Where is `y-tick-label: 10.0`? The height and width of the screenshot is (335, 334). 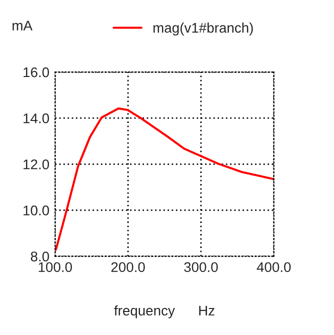
y-tick-label: 10.0 is located at coordinates (37, 211).